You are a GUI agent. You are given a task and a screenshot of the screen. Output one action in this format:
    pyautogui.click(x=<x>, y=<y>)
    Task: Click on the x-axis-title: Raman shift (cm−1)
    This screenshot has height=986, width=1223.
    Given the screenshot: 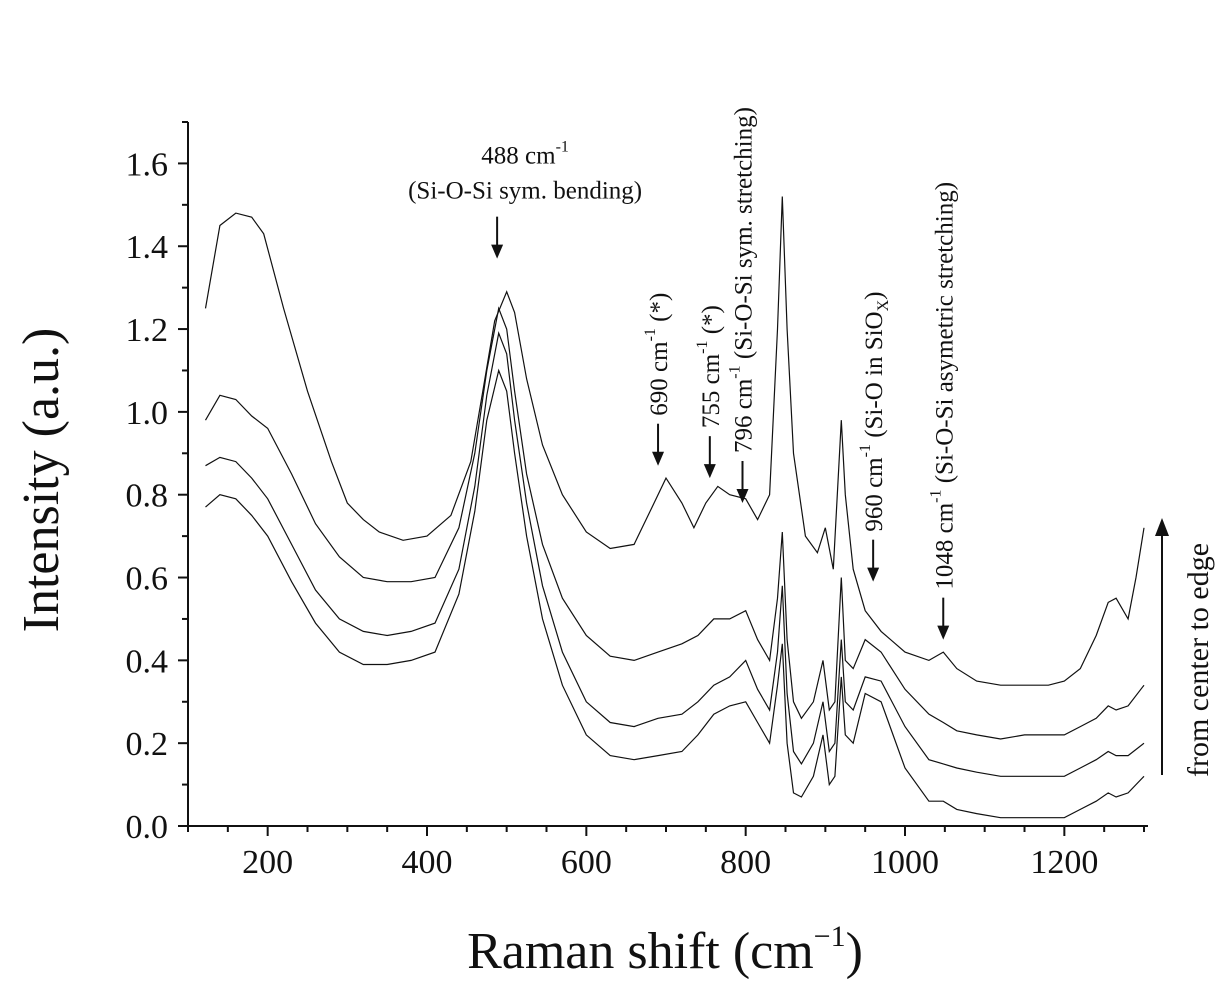 What is the action you would take?
    pyautogui.click(x=665, y=950)
    